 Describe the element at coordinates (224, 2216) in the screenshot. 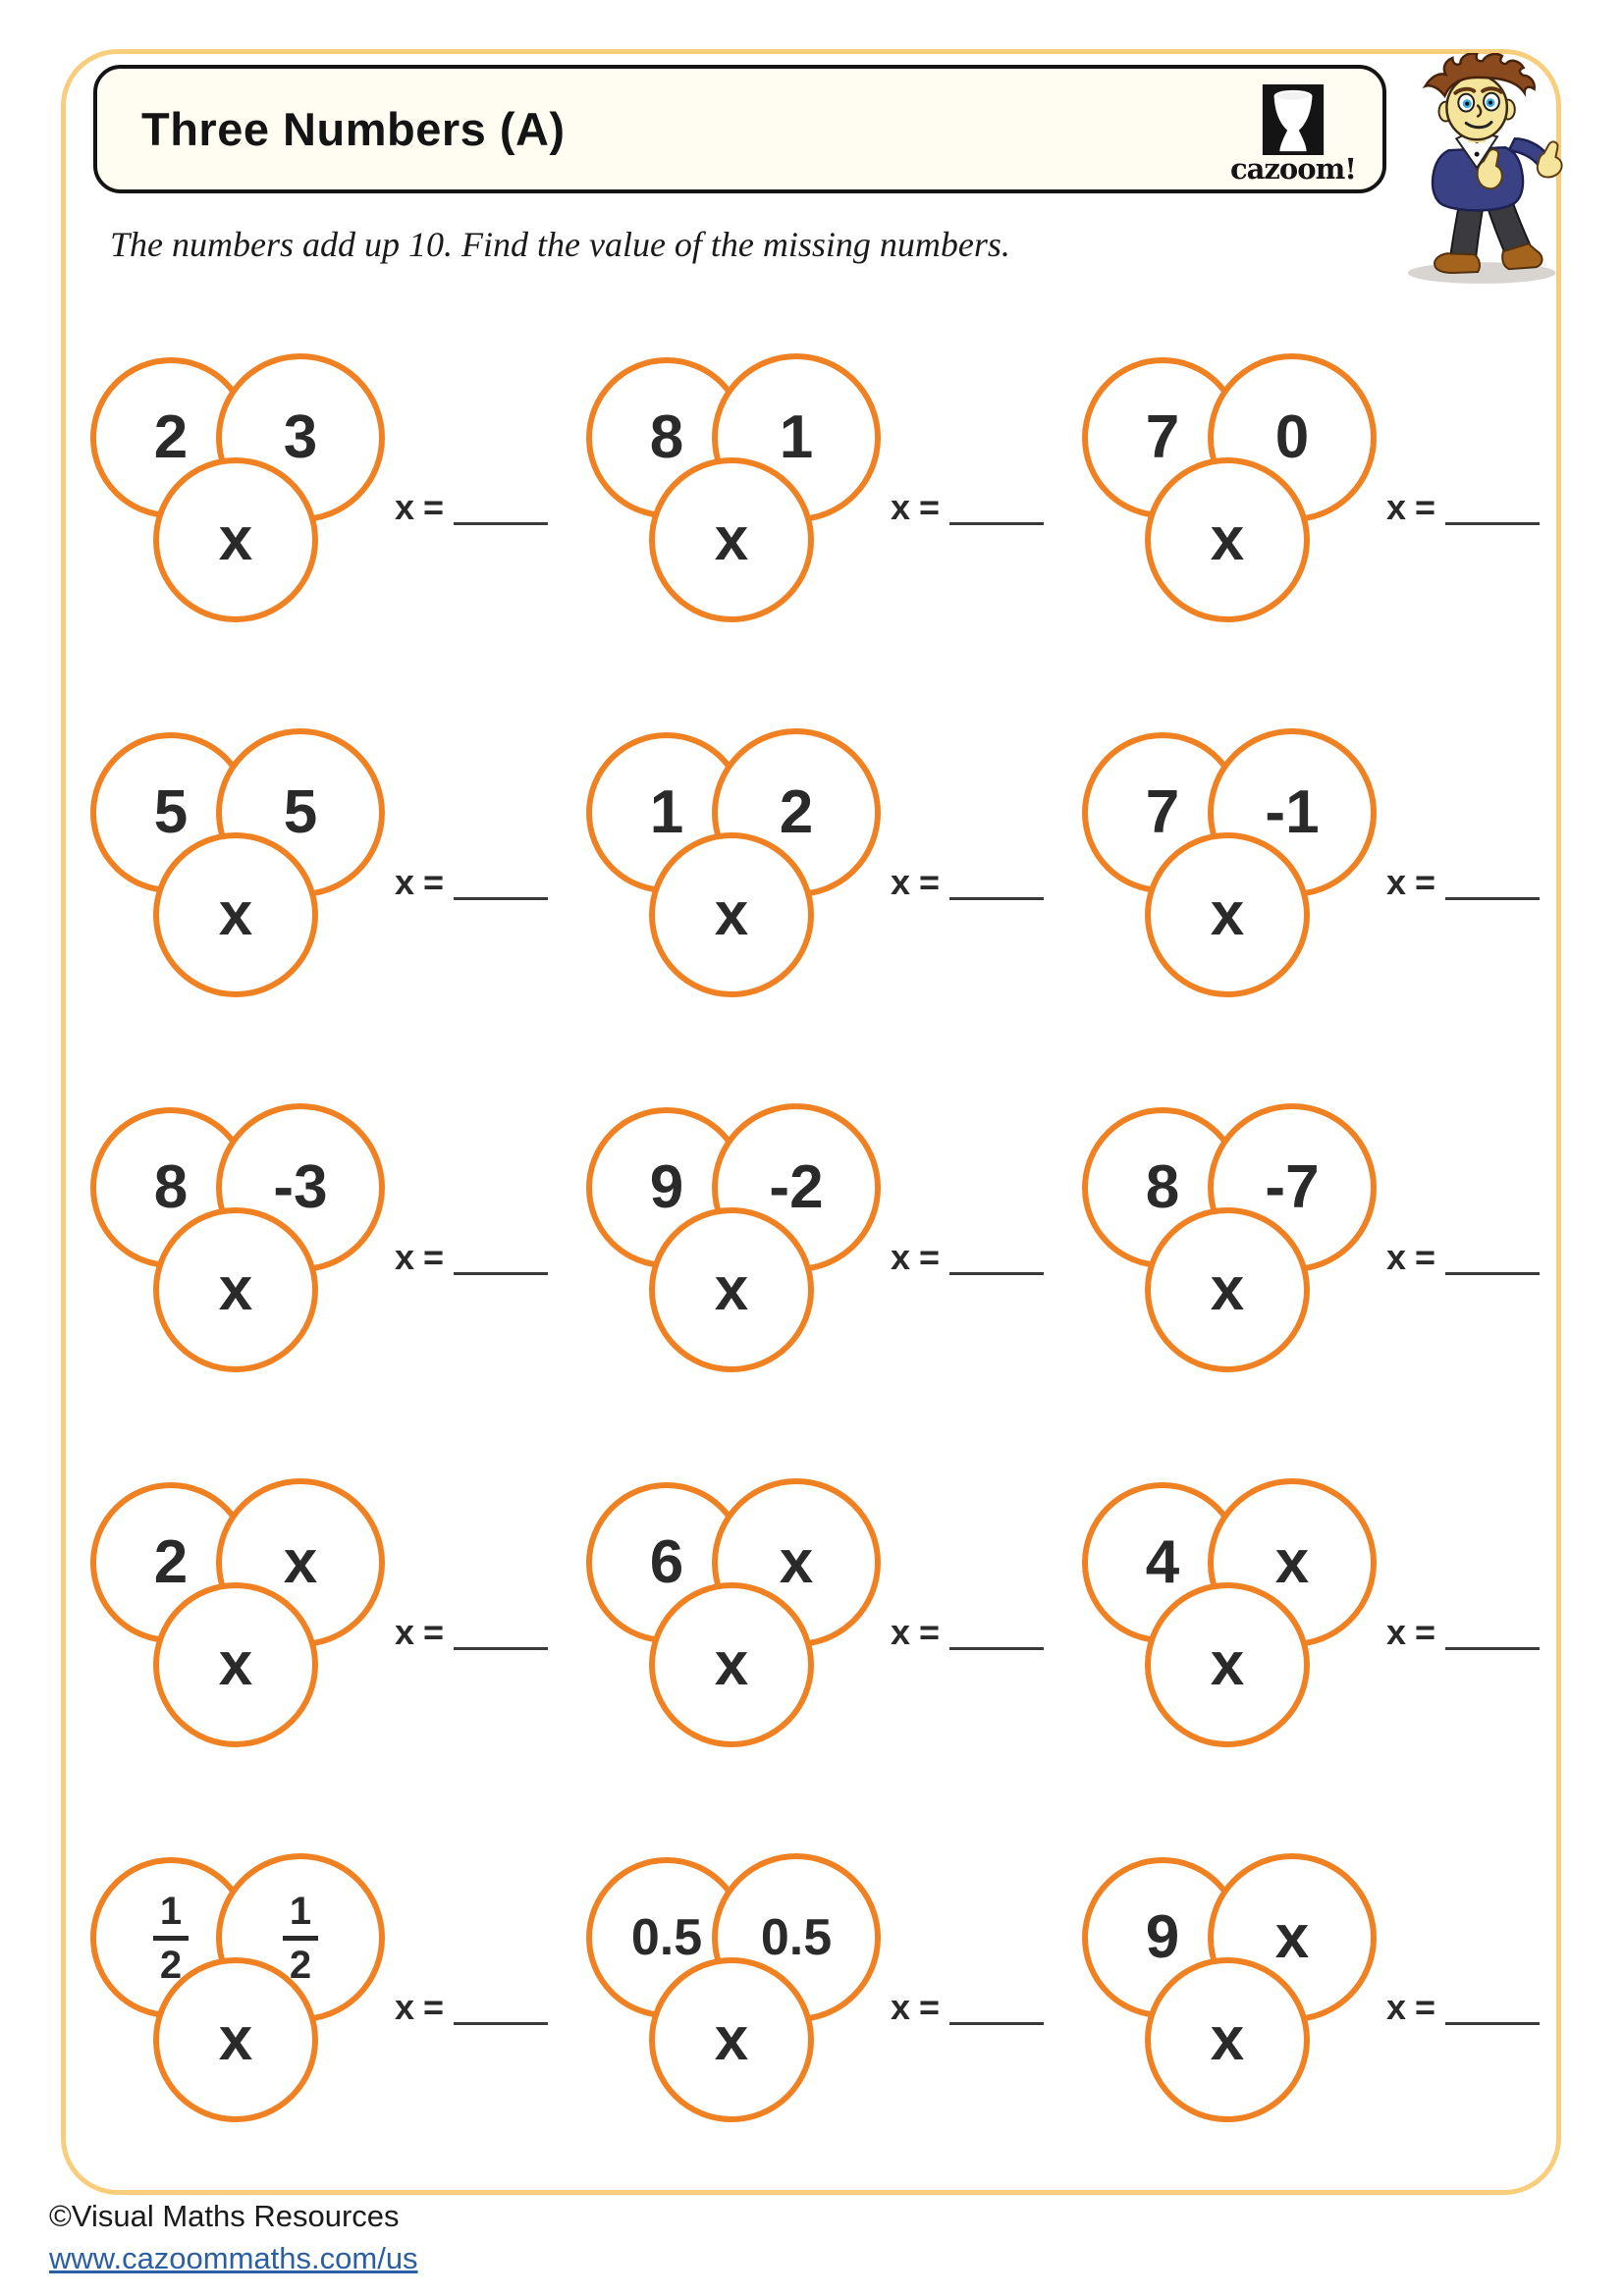

I see `copyright-text: ©Visual Maths Resources` at that location.